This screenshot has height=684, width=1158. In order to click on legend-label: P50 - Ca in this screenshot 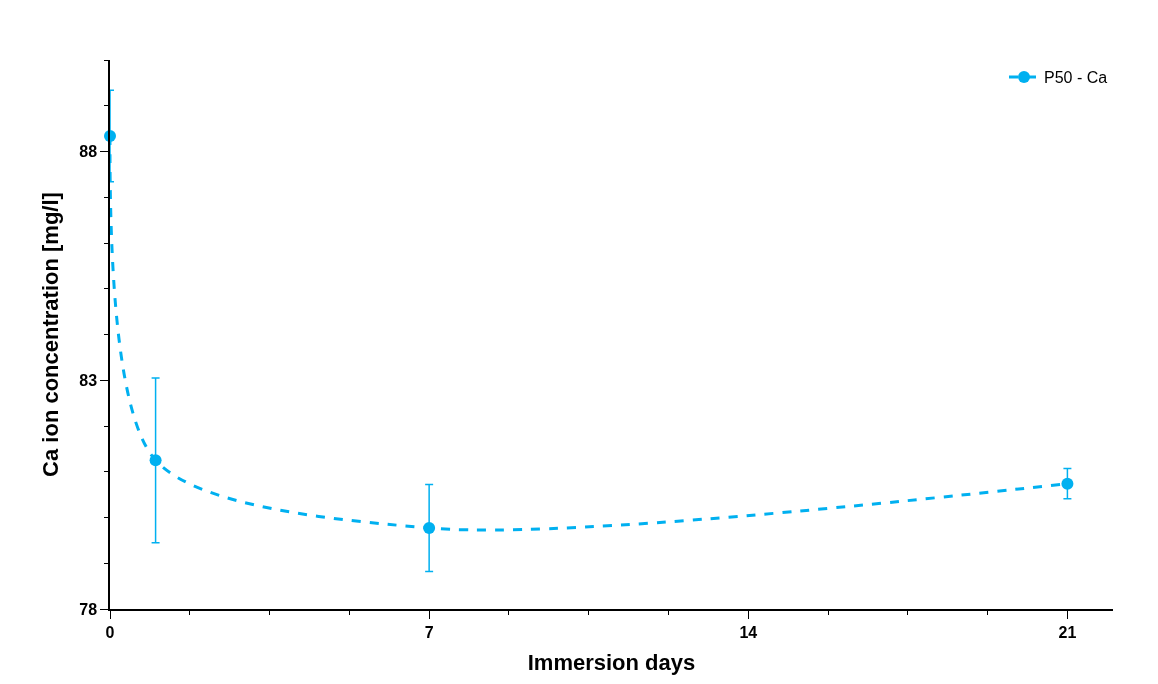, I will do `click(1076, 78)`.